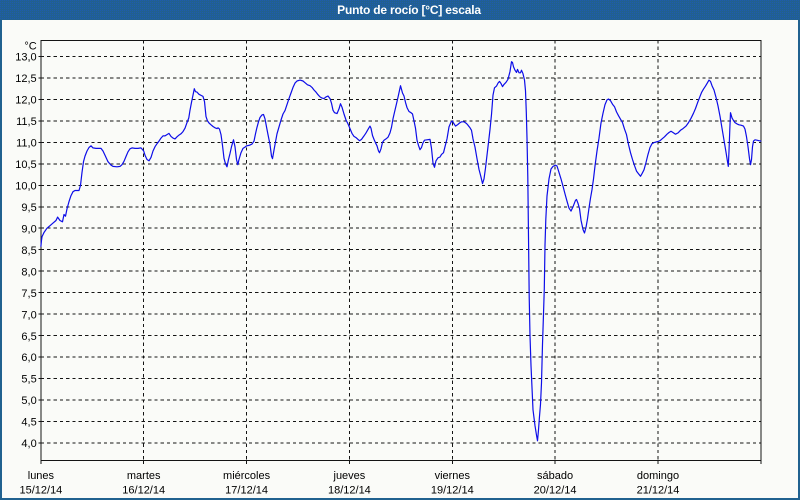  Describe the element at coordinates (25, 58) in the screenshot. I see `svg-text: 13,0` at that location.